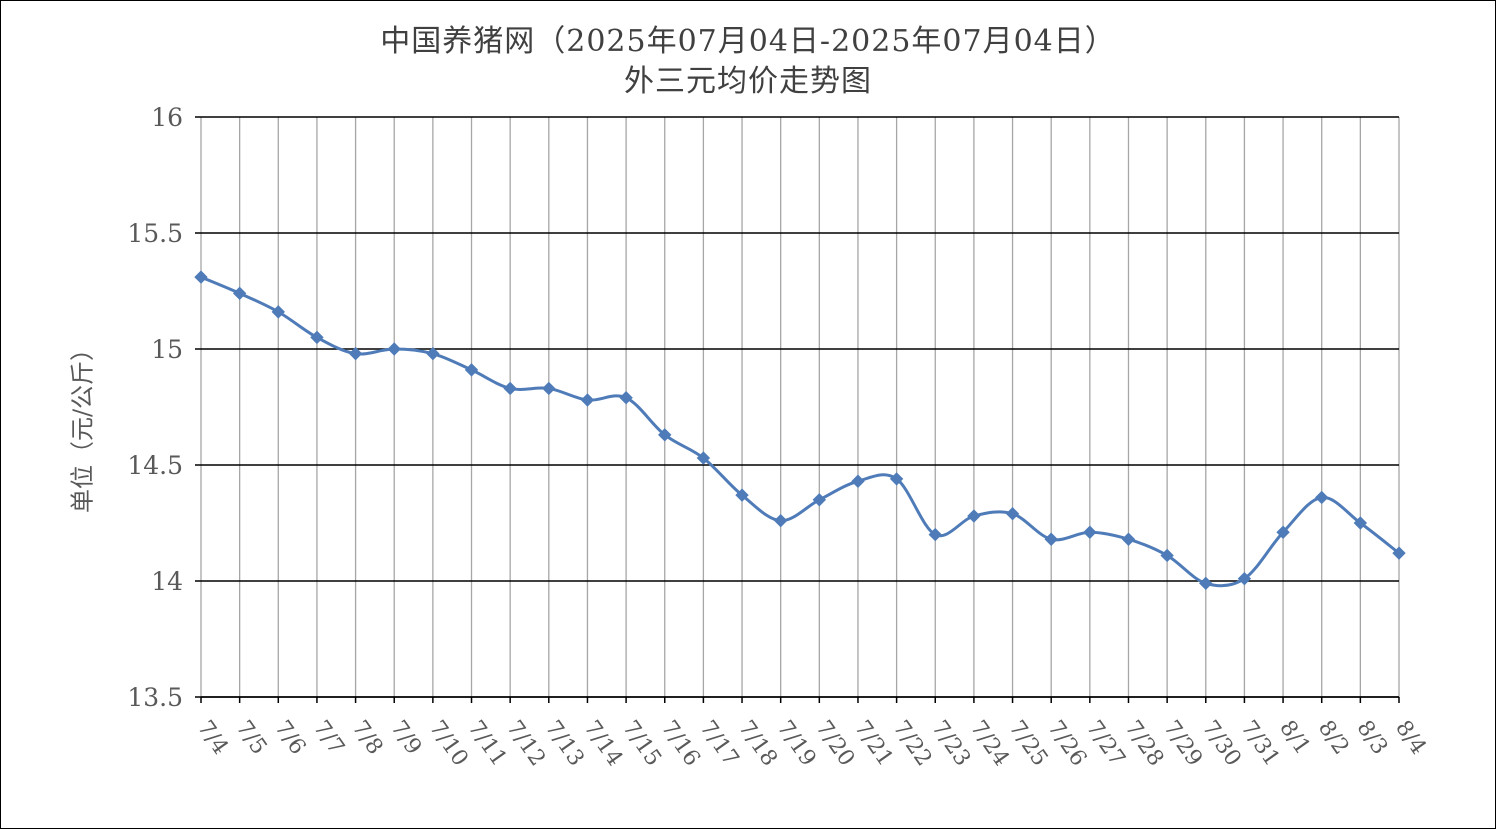 This screenshot has width=1496, height=829. I want to click on x-tick-label: 7/29, so click(1182, 743).